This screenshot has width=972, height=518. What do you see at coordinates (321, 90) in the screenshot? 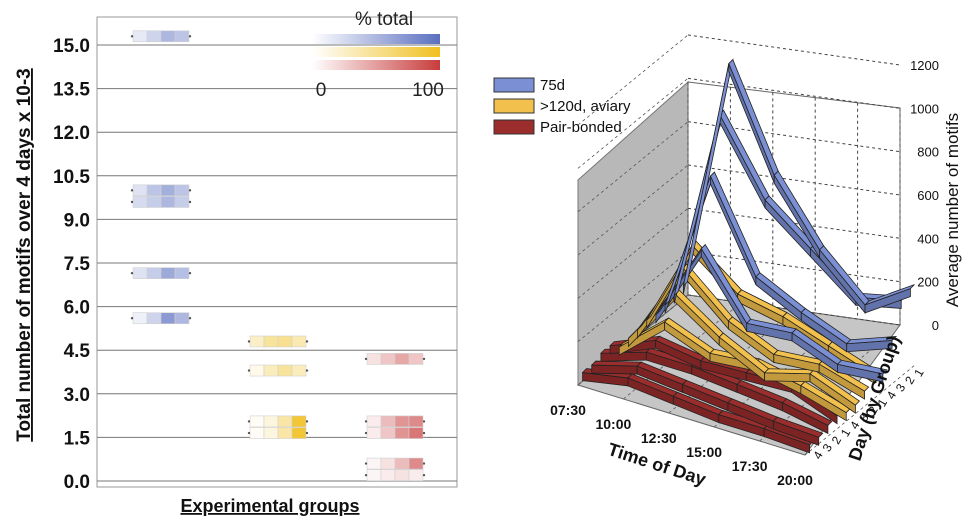
I see `colorbar-min-label: 0` at bounding box center [321, 90].